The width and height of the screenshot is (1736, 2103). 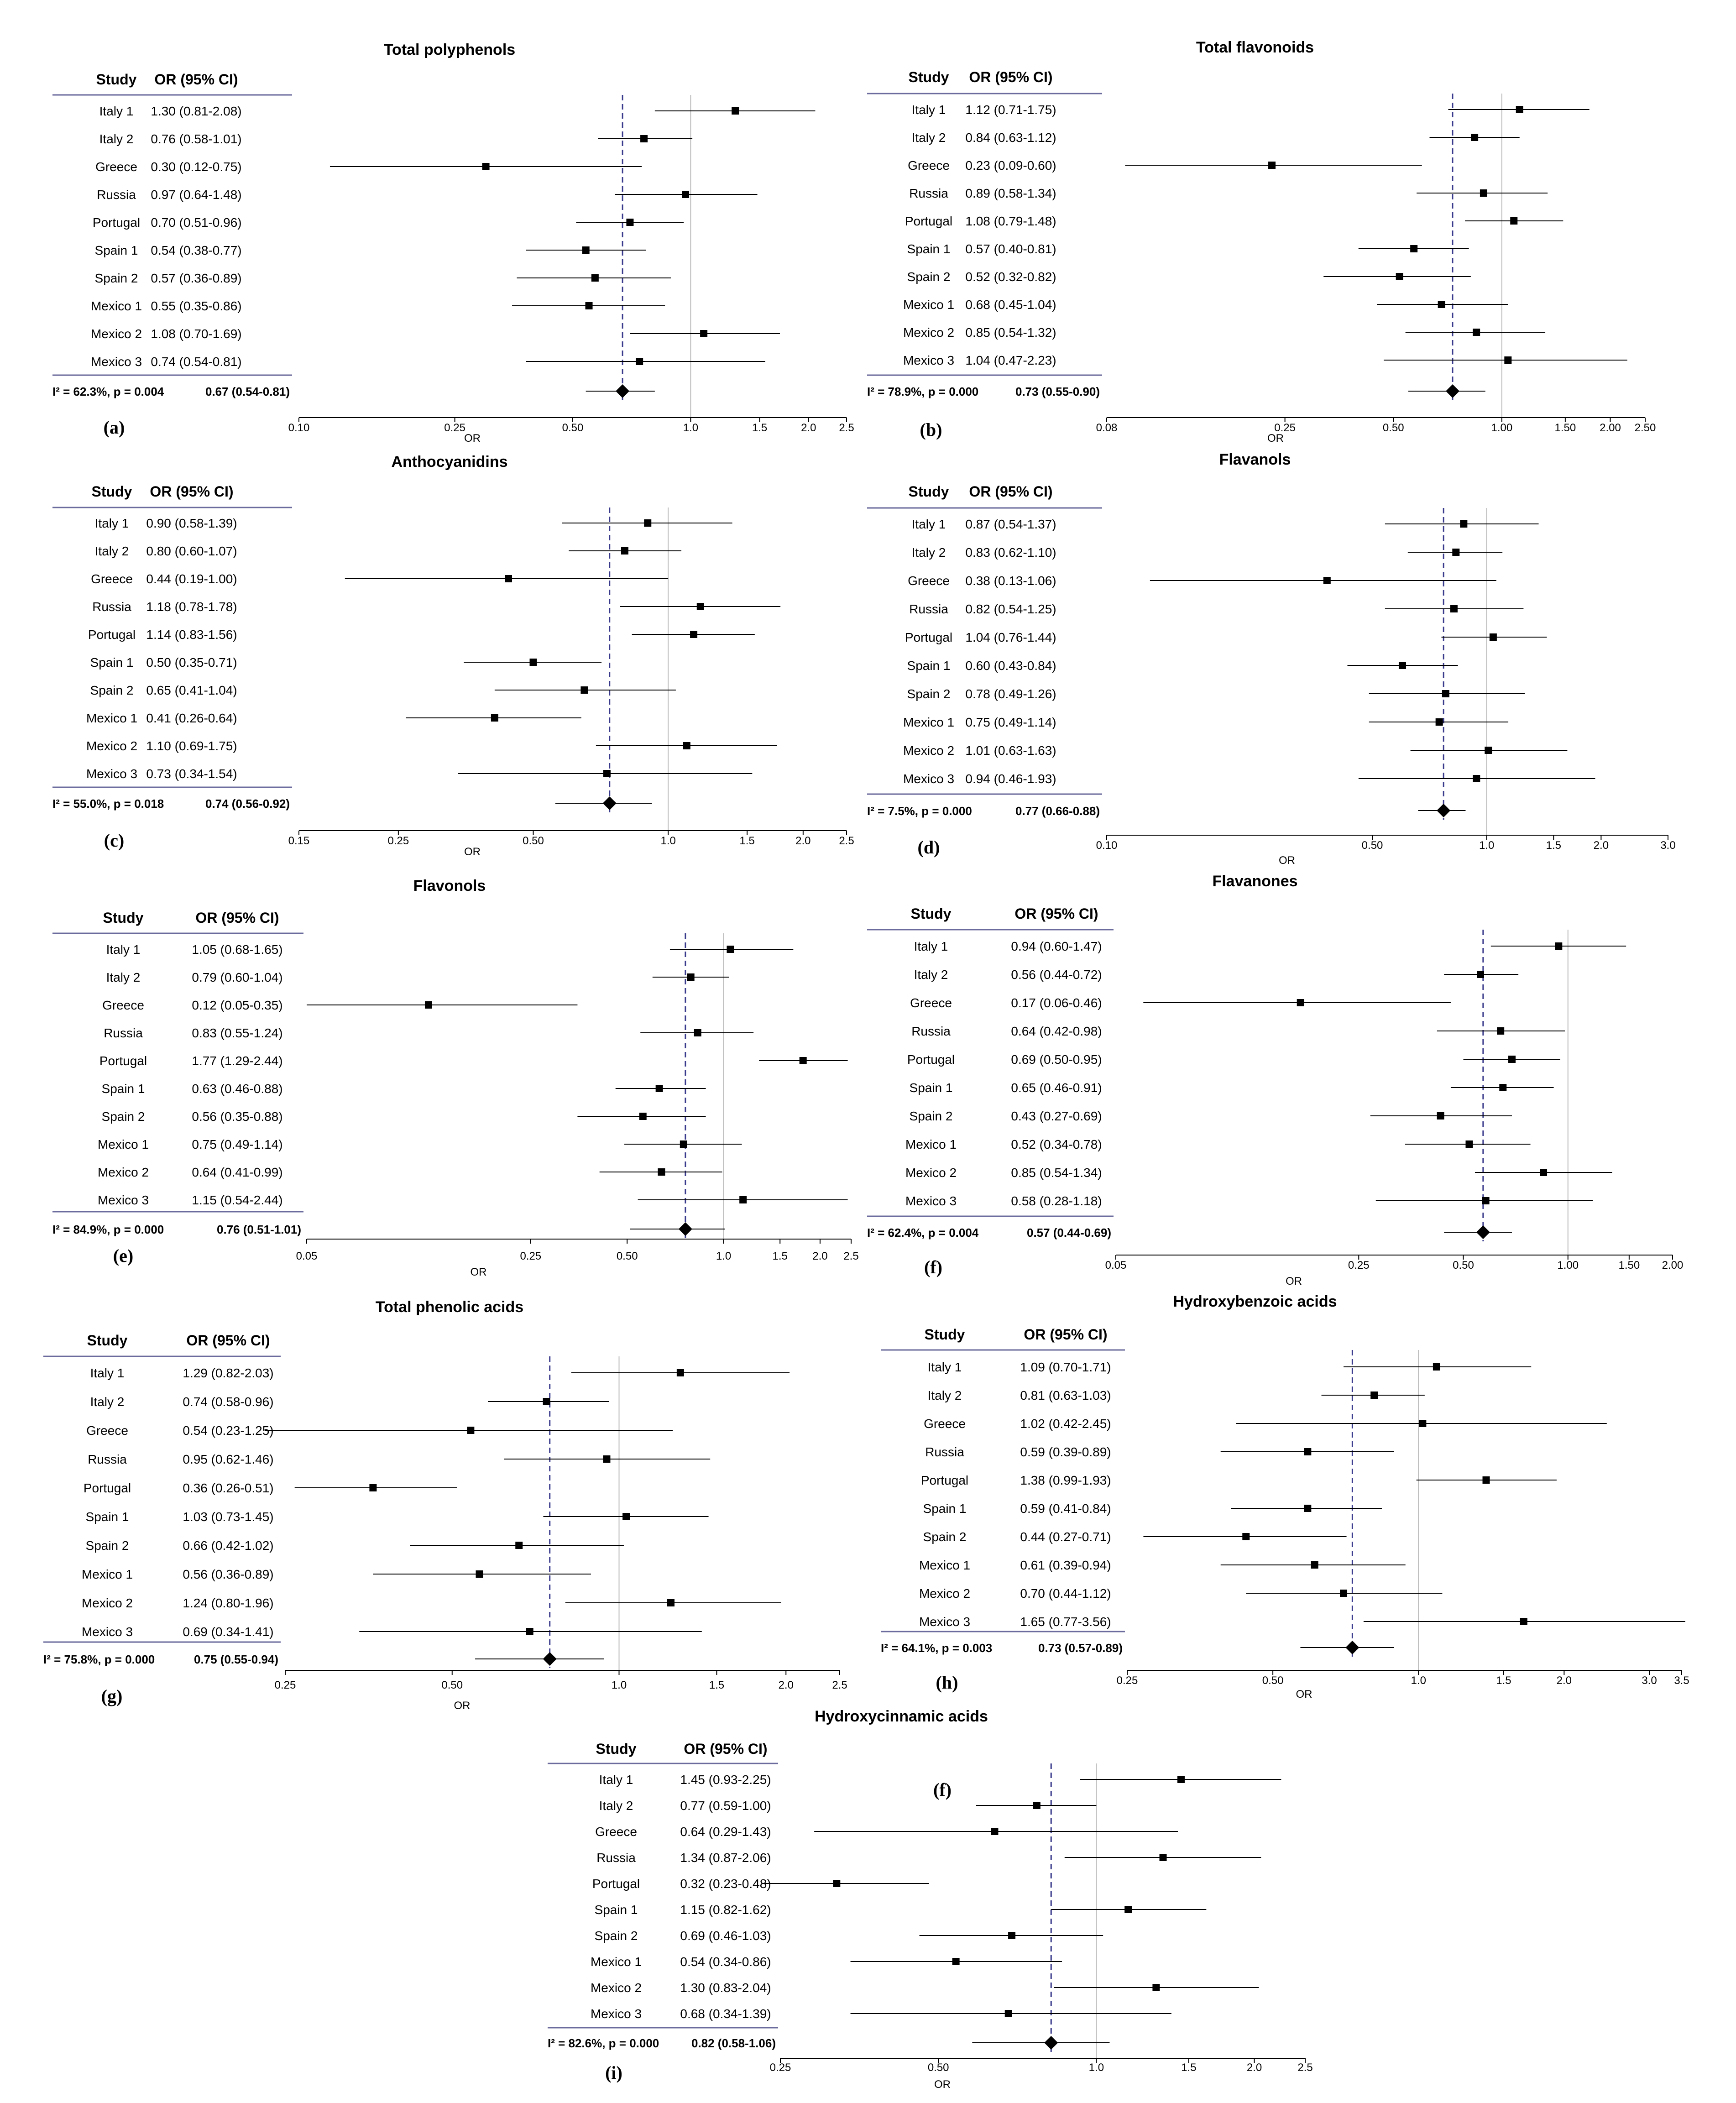 What do you see at coordinates (1255, 47) in the screenshot?
I see `panel-title: Total flavonoids` at bounding box center [1255, 47].